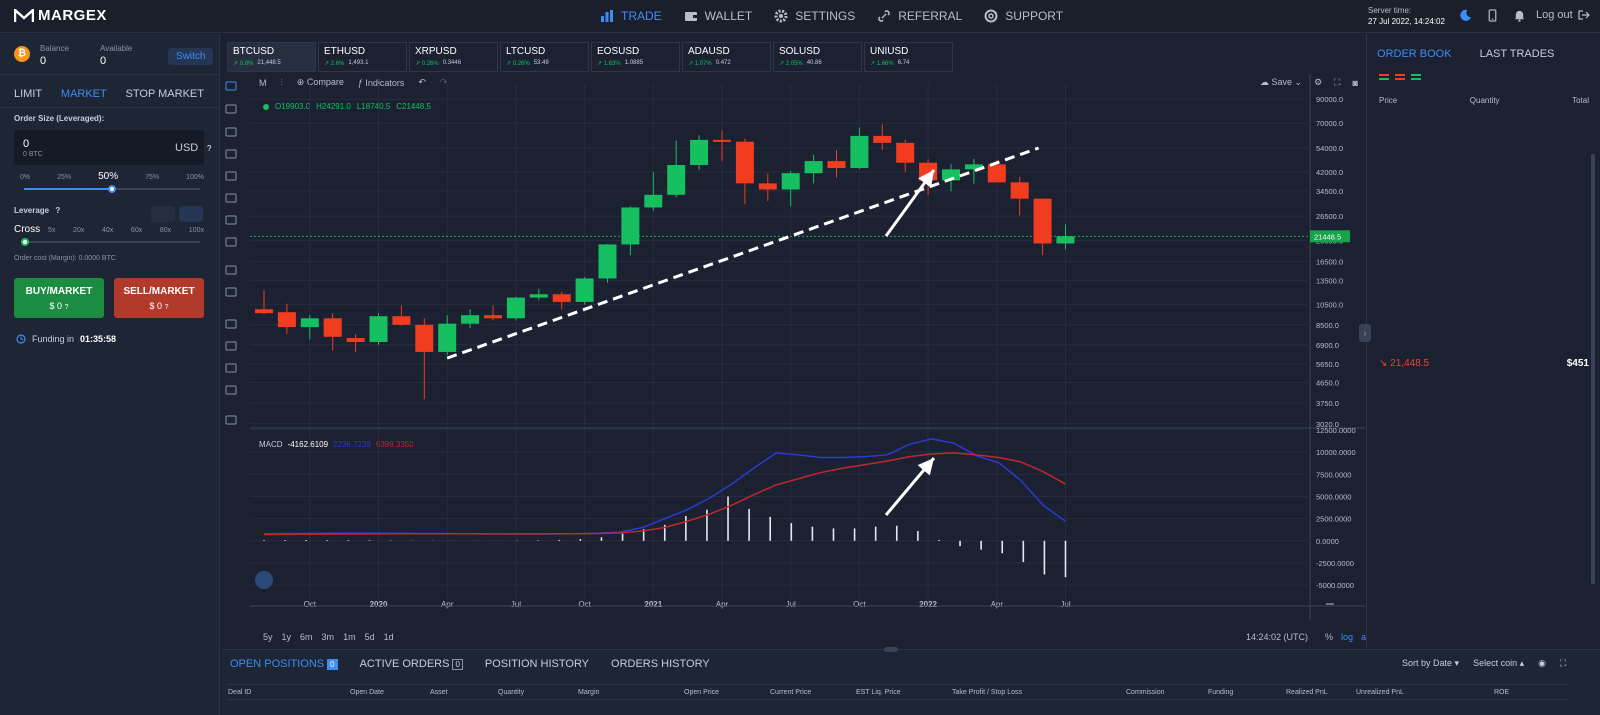 This screenshot has height=715, width=1600. Describe the element at coordinates (1563, 15) in the screenshot. I see `logout-button: Log out` at that location.